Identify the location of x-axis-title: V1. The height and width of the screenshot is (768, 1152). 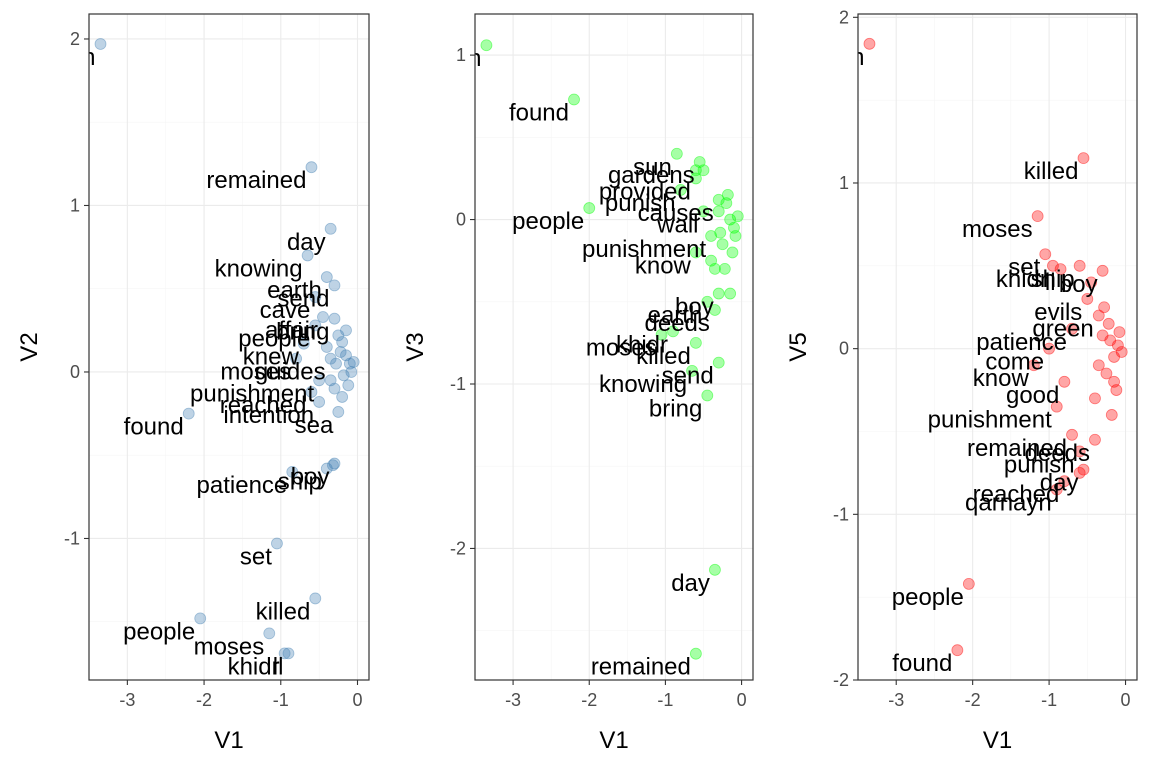
(228, 740).